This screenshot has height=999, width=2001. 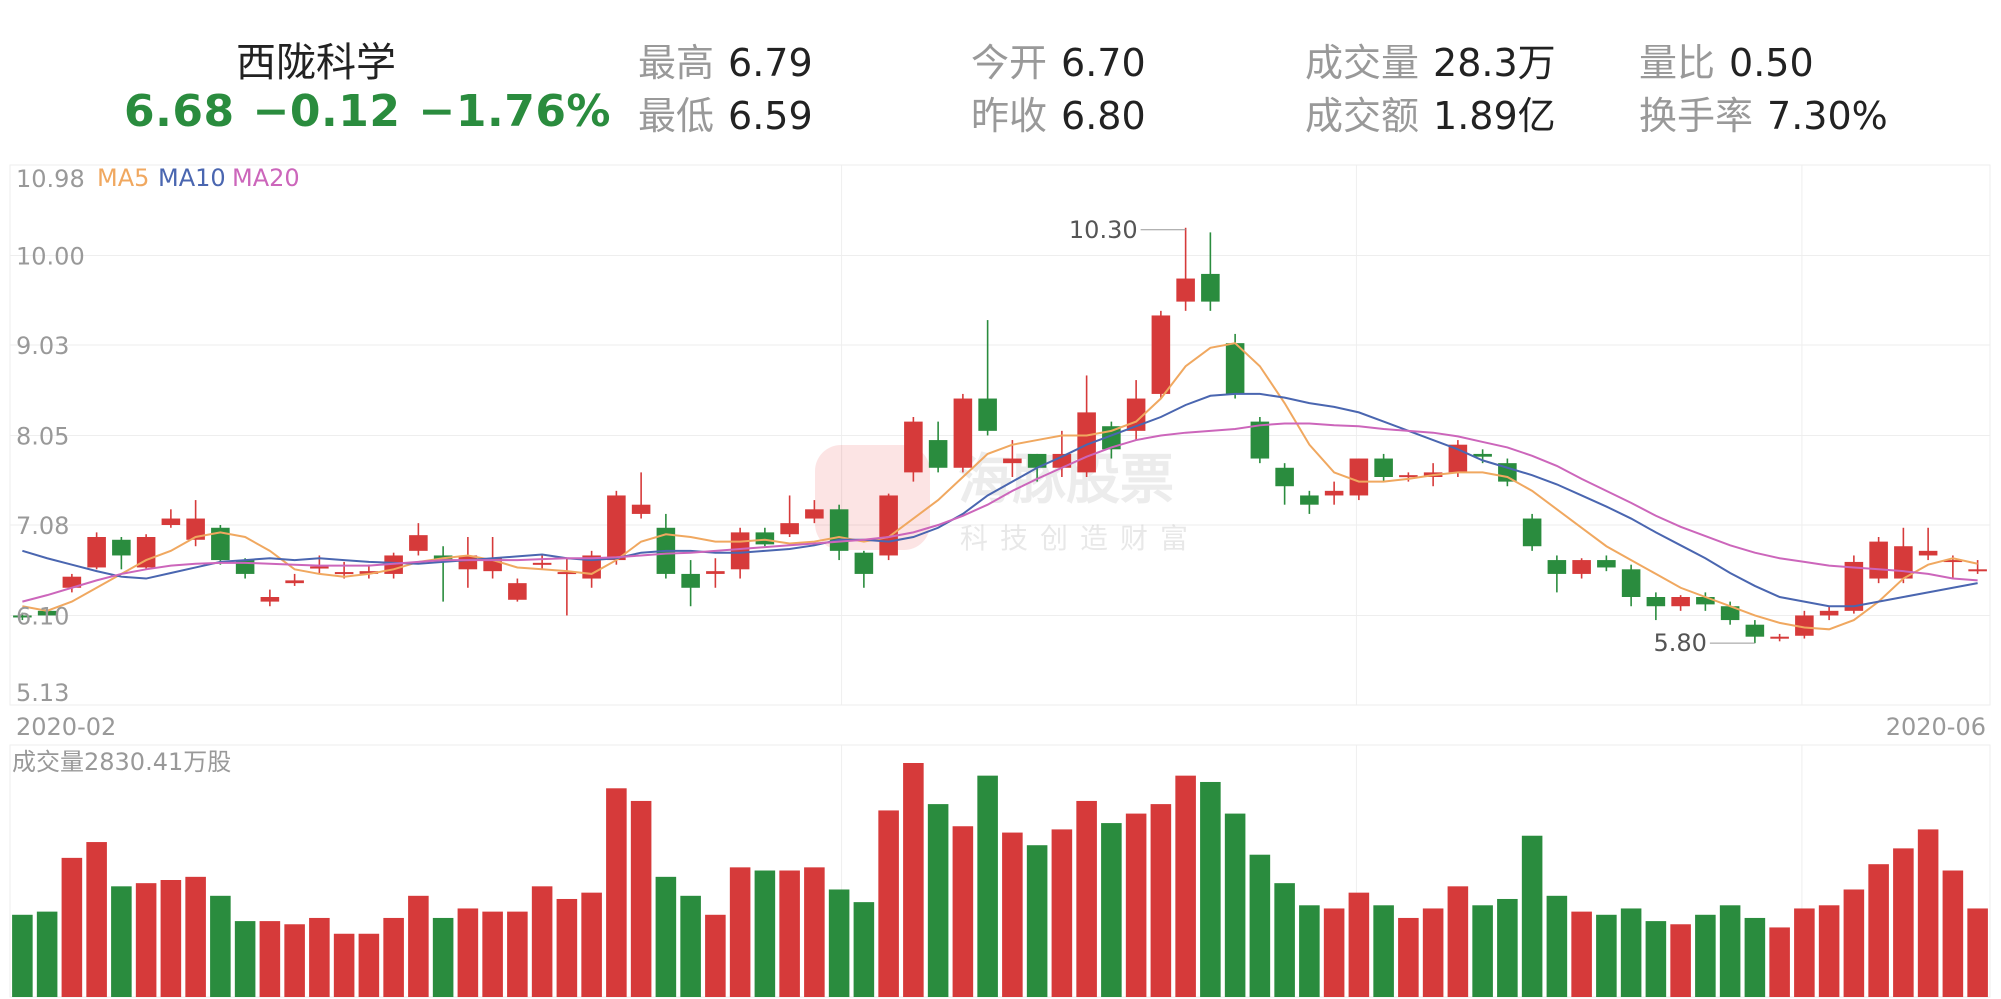 I want to click on price-change: −0.12, so click(x=326, y=111).